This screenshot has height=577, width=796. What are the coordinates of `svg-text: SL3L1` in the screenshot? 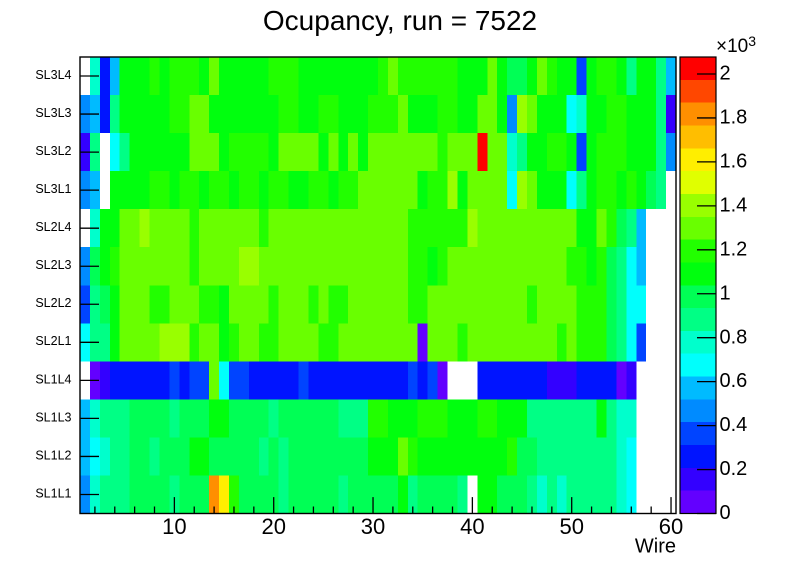 It's located at (53, 189).